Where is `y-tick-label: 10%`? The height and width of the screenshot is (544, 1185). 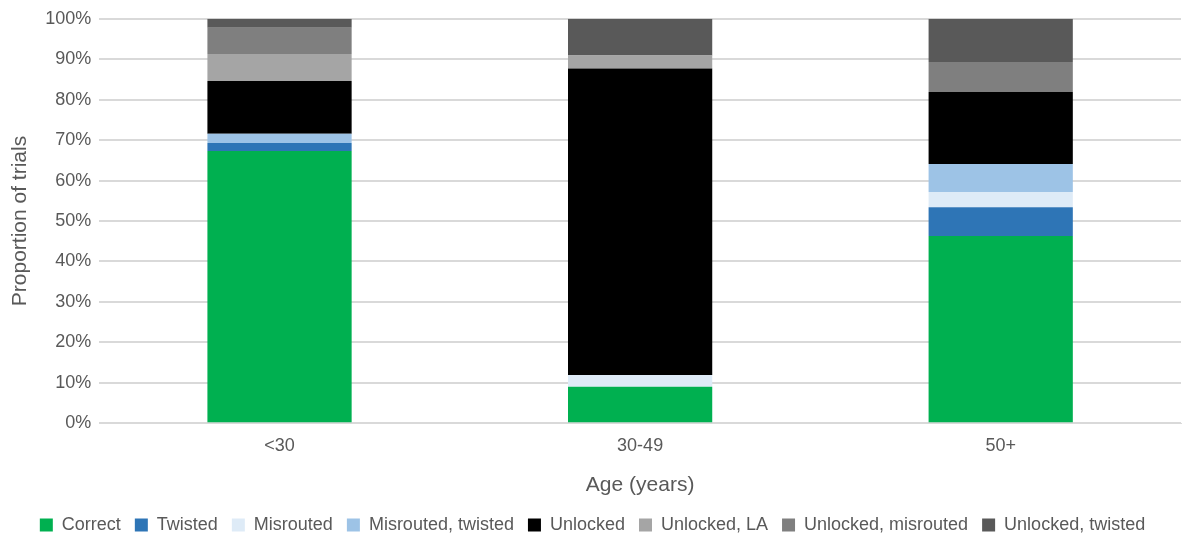 y-tick-label: 10% is located at coordinates (73, 381).